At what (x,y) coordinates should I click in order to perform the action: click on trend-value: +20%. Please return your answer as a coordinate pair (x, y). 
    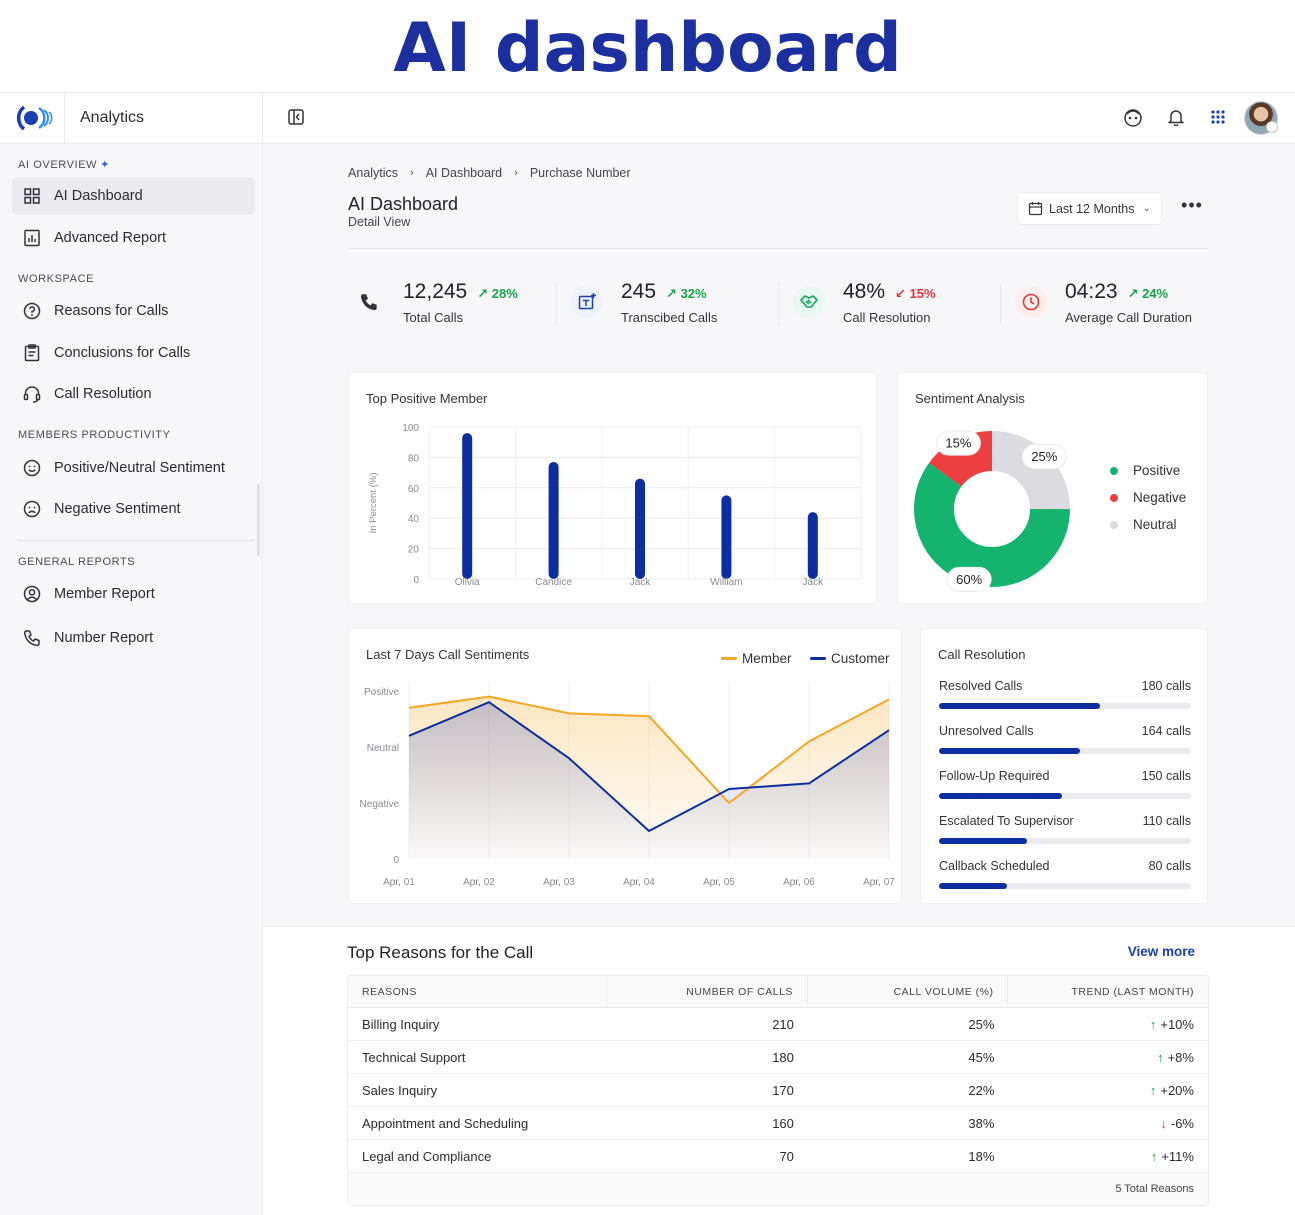
    Looking at the image, I should click on (1177, 1090).